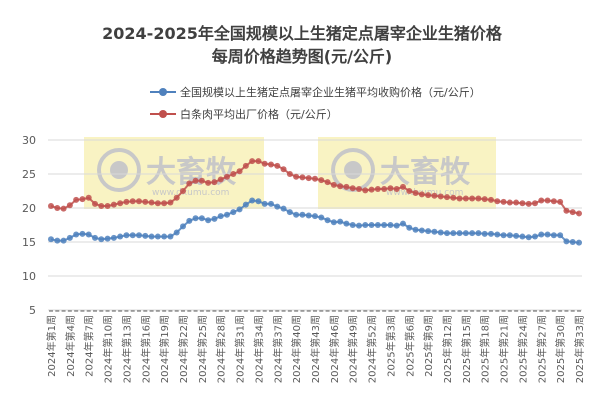 This screenshot has width=604, height=406. I want to click on chart-subtitle: 每周价格趋势图(元/公斤), so click(302, 56).